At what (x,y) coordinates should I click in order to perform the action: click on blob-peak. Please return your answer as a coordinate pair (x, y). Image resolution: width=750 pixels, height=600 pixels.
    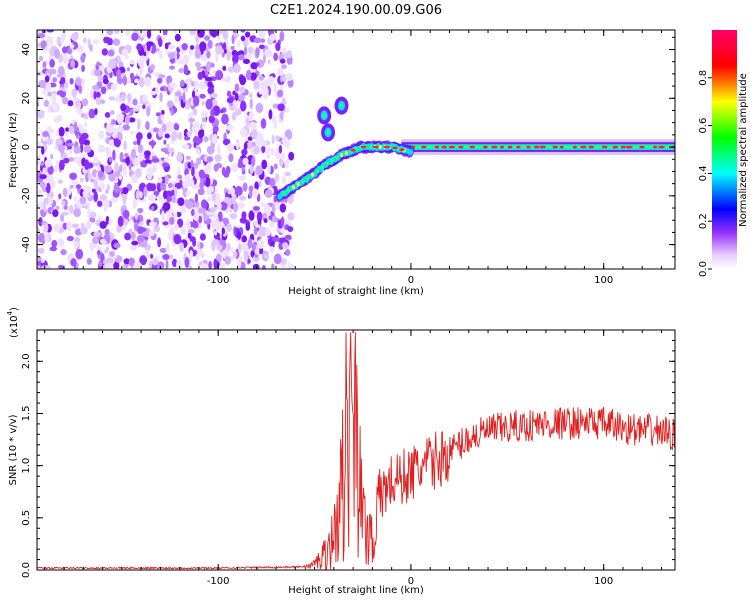
    Looking at the image, I should click on (328, 132).